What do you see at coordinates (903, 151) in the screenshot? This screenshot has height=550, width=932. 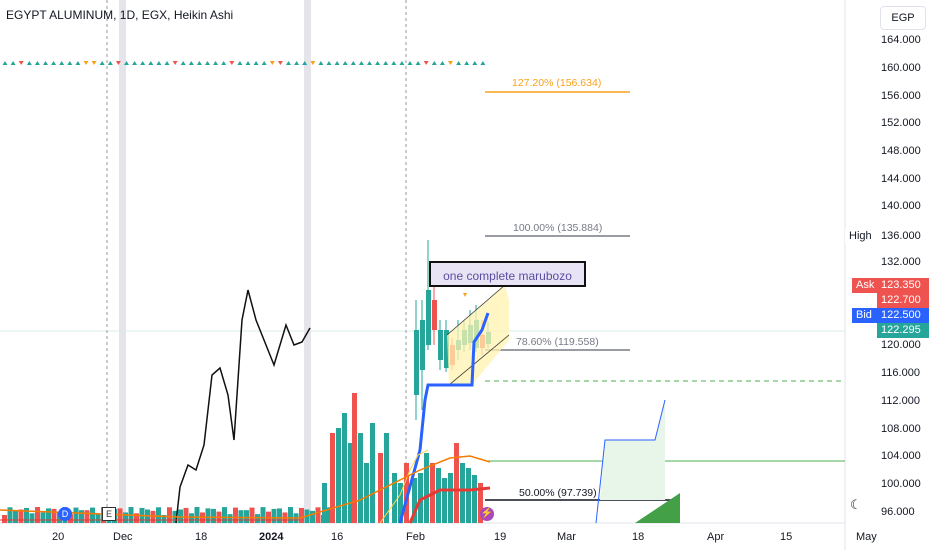 I see `price-tick: 148.000` at bounding box center [903, 151].